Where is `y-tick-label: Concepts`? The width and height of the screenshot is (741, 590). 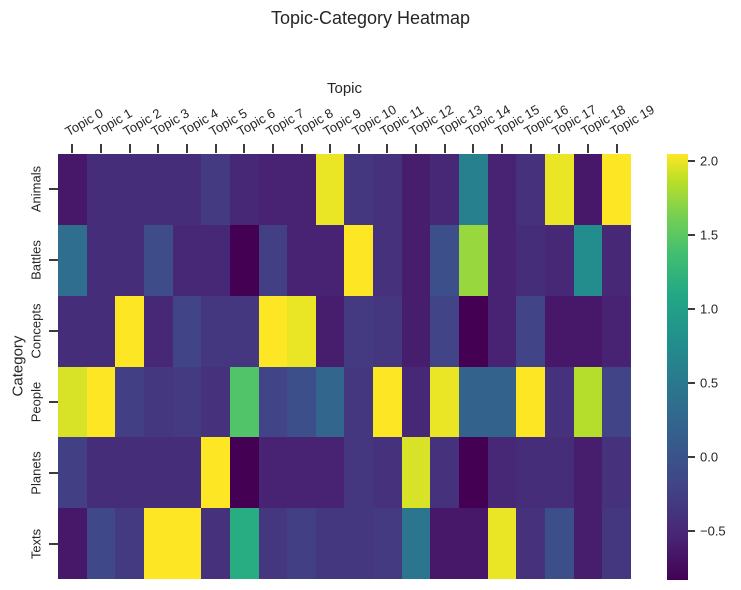
y-tick-label: Concepts is located at coordinates (36, 331).